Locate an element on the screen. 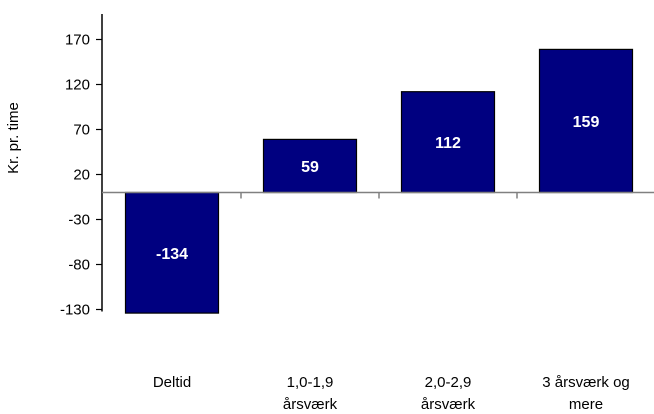  y-tick-label: 20 is located at coordinates (81, 175).